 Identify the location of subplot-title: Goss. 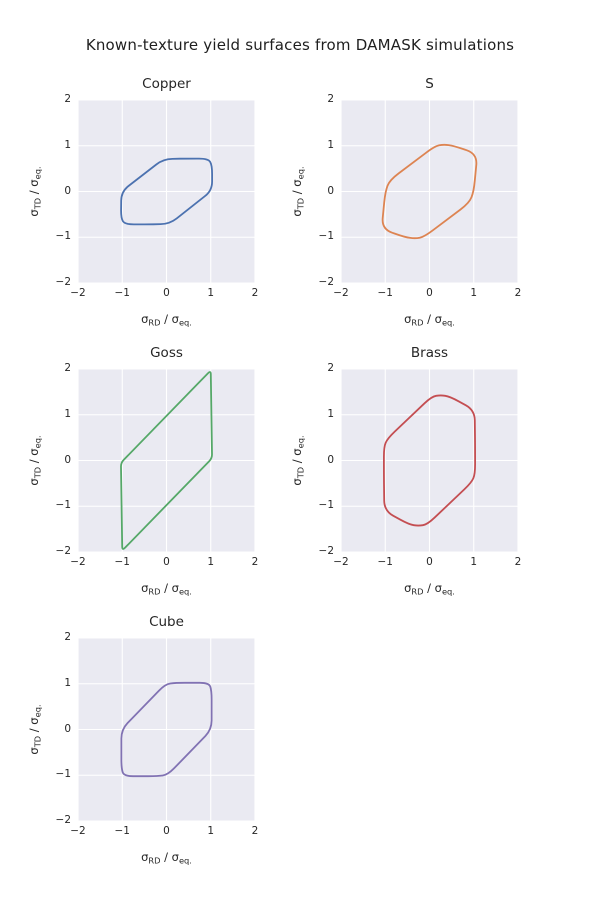
(166, 353).